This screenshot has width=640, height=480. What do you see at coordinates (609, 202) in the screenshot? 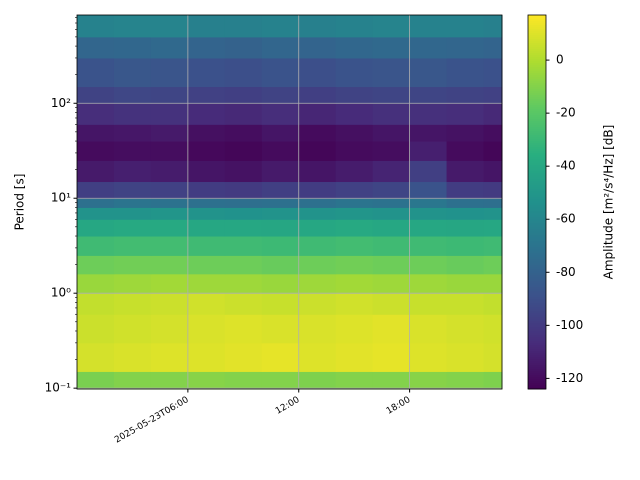
I see `colorbar-label: Amplitude [m²/s⁴/Hz] [dB]` at bounding box center [609, 202].